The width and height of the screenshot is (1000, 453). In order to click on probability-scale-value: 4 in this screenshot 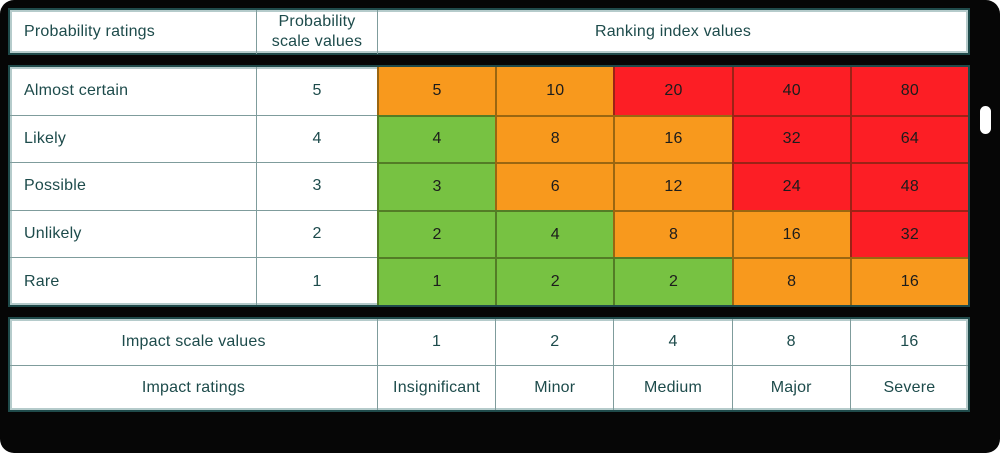, I will do `click(316, 138)`.